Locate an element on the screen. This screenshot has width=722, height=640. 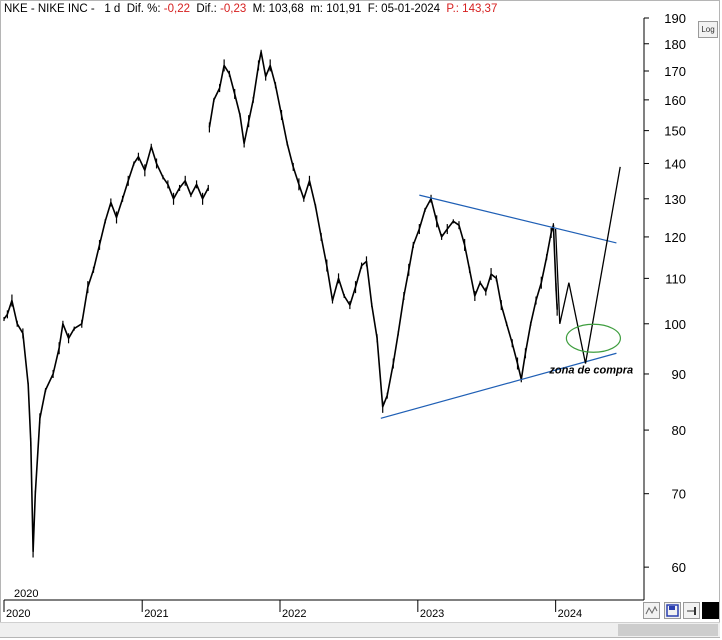
save-icon is located at coordinates (672, 610).